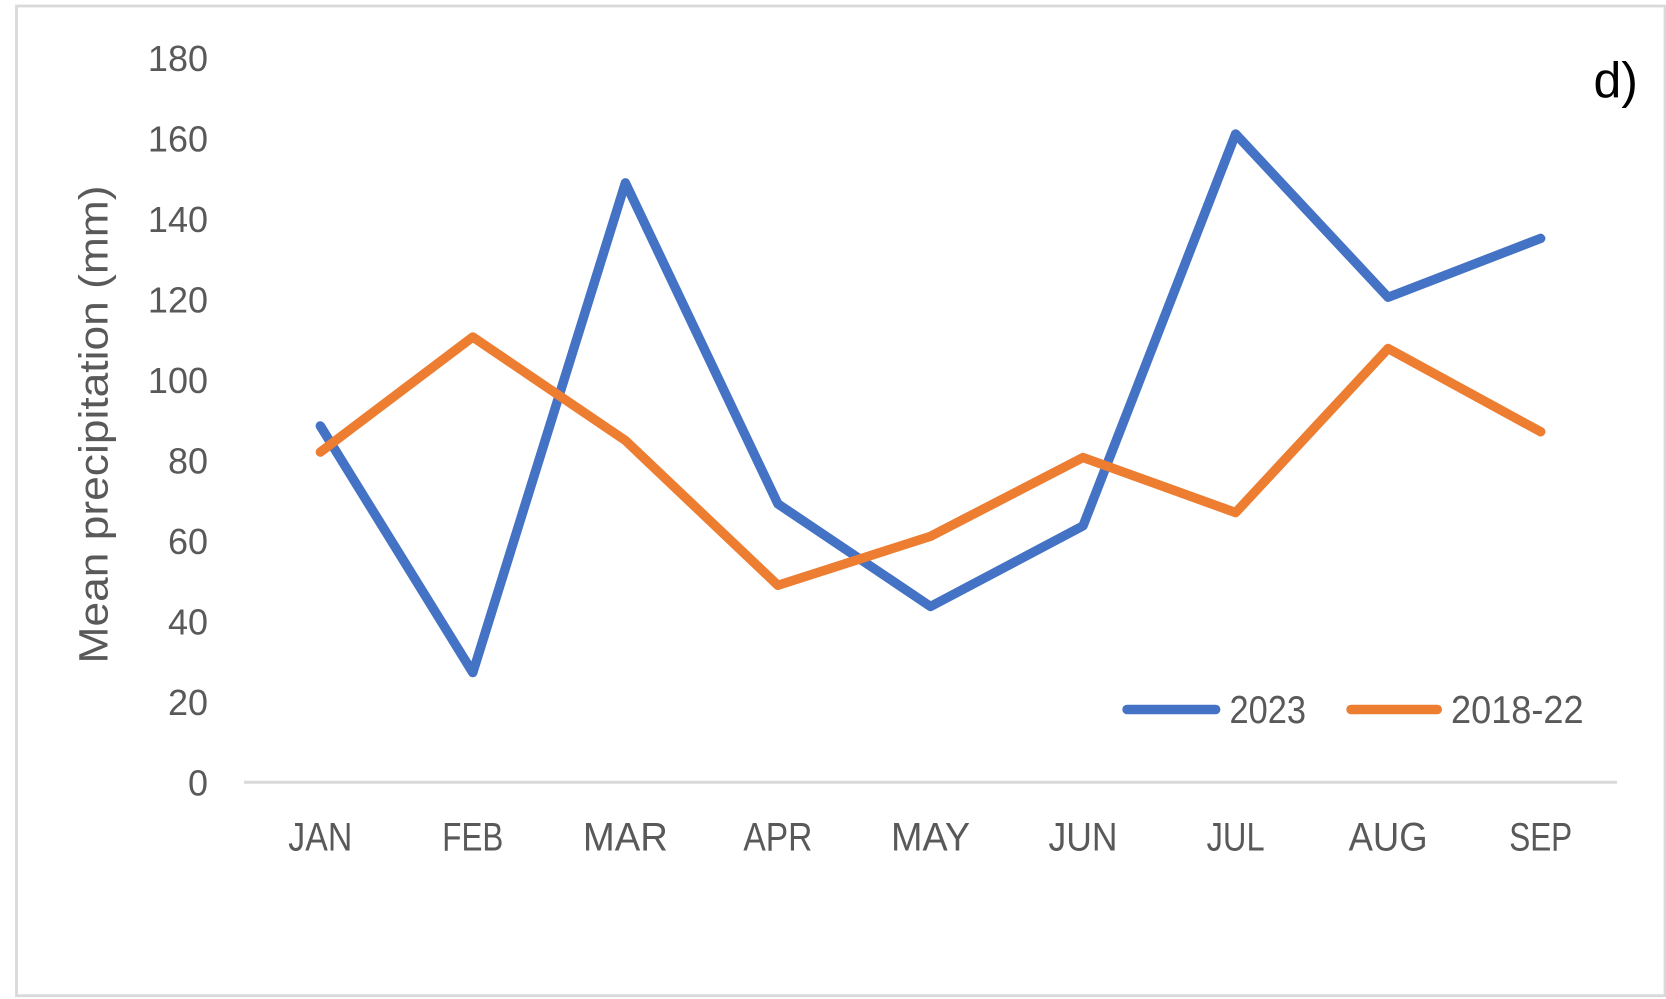  Describe the element at coordinates (178, 58) in the screenshot. I see `svg-text: 180` at that location.